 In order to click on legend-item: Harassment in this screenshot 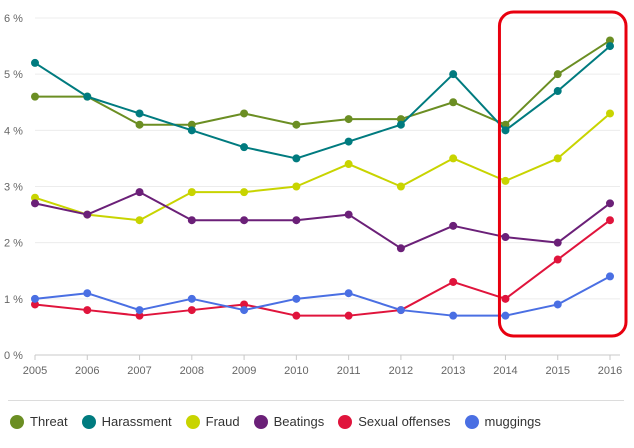, I will do `click(126, 421)`.